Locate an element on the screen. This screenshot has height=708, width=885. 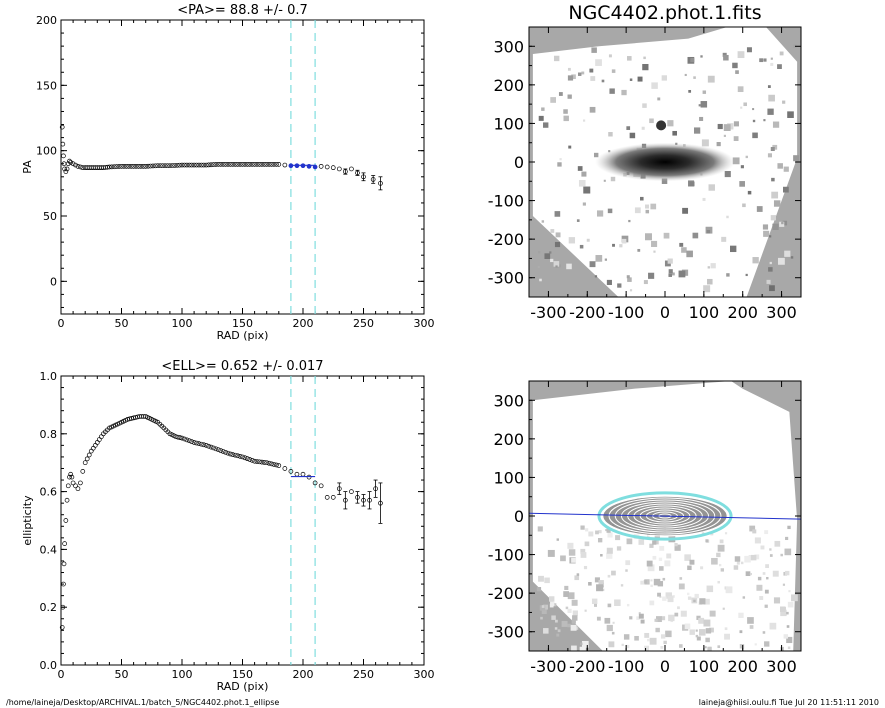
plot-title: <PA>= 88.8 +/- 0.7 is located at coordinates (242, 10).